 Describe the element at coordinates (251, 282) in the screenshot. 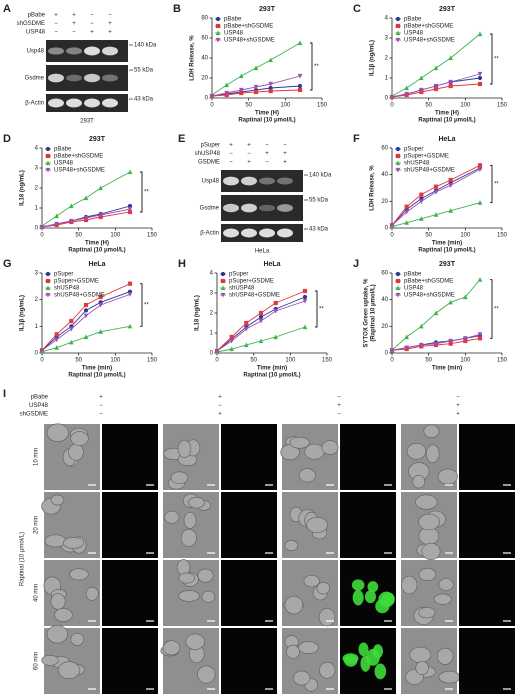

I see `legend-label: pSuper+GSDME` at that location.